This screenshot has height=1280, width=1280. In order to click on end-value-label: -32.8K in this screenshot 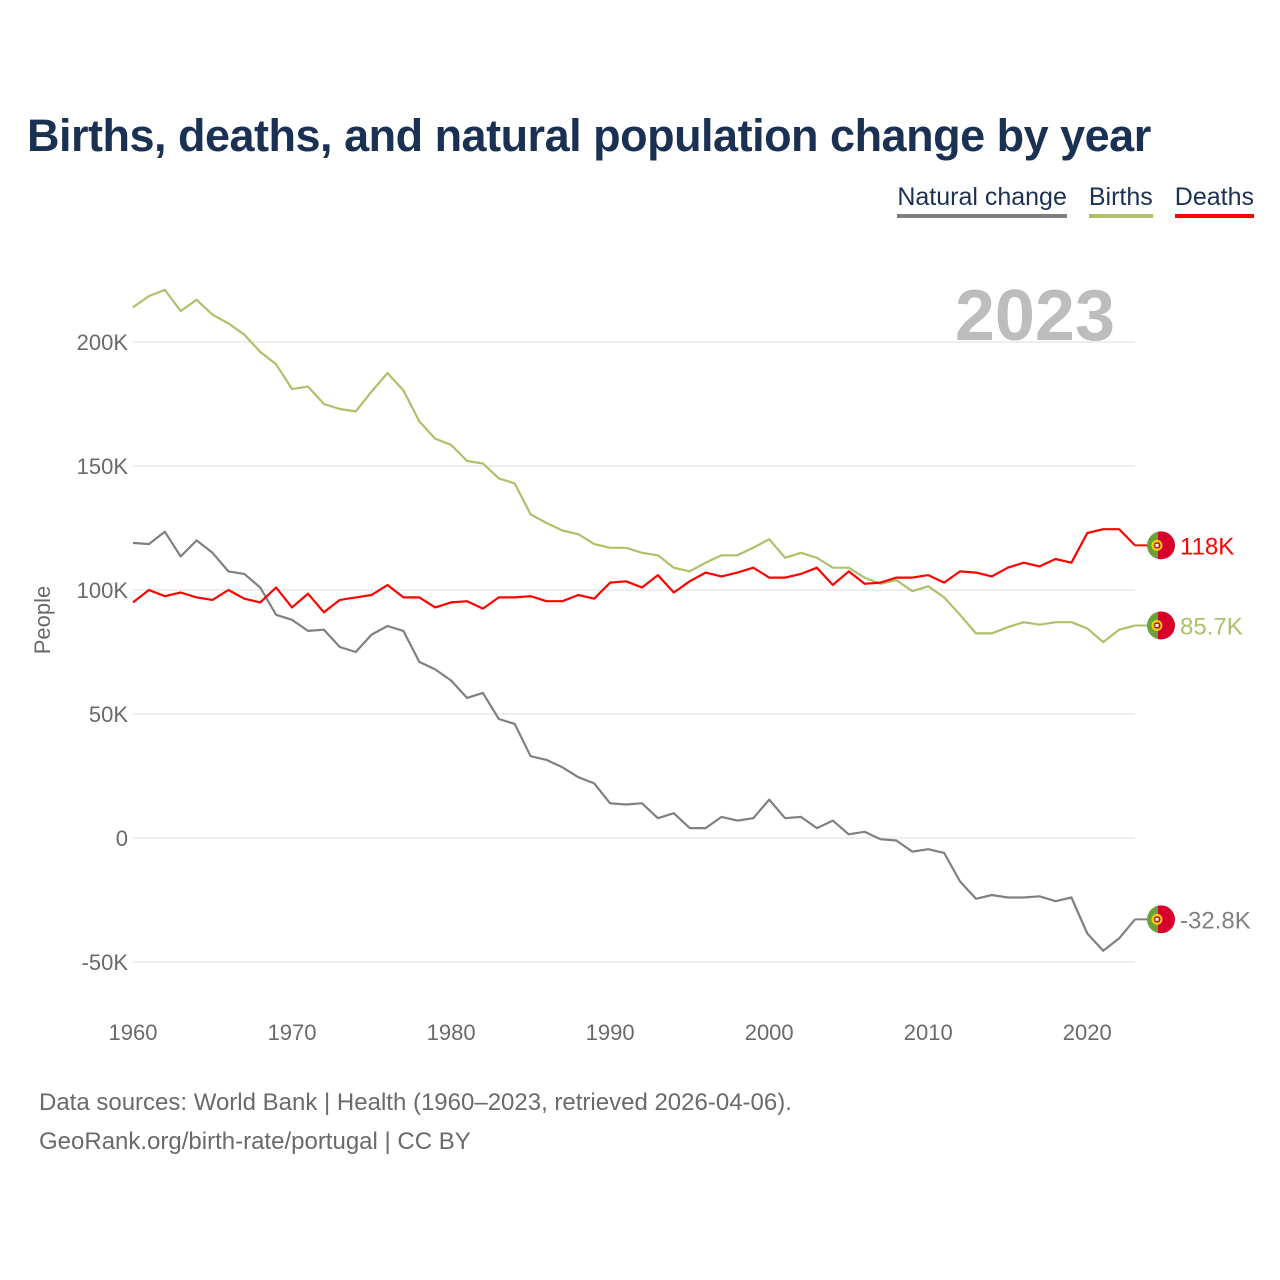, I will do `click(1215, 920)`.